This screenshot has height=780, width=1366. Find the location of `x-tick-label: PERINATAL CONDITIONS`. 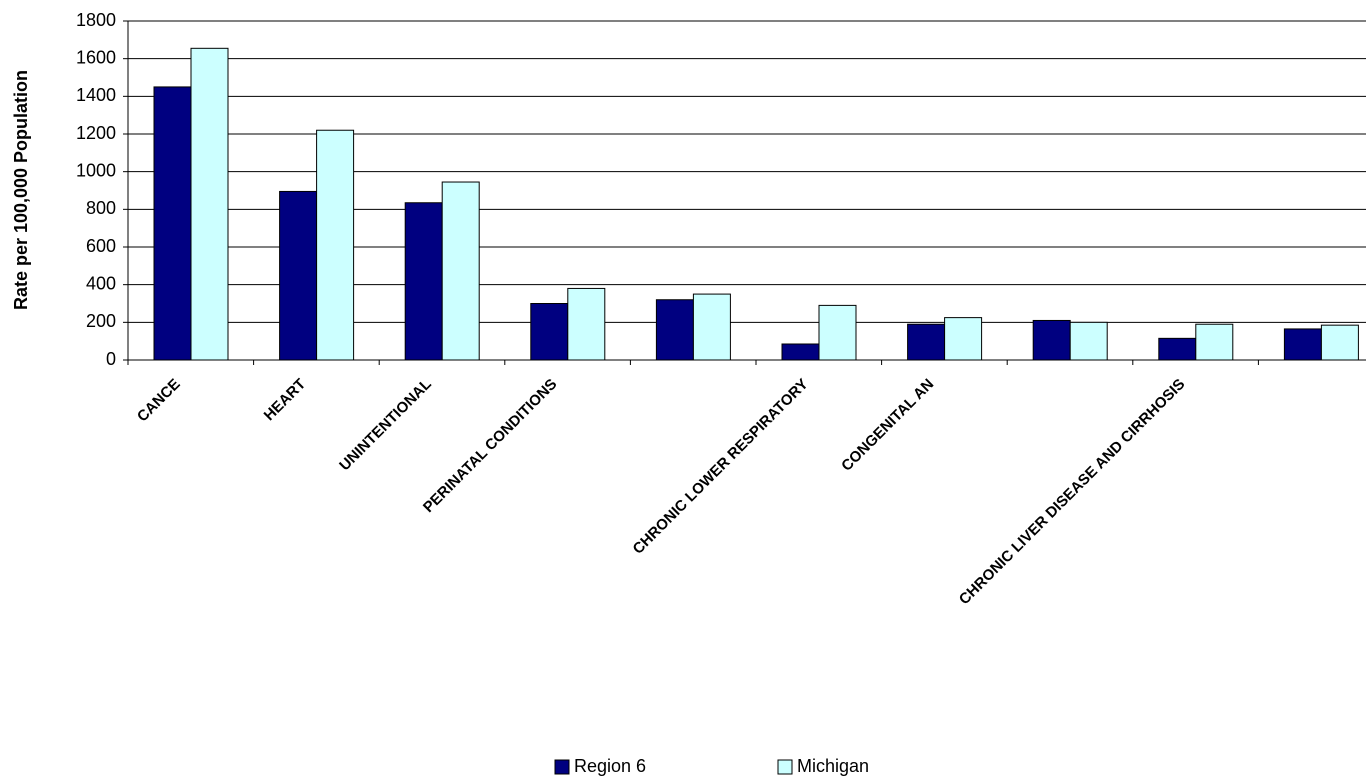

x-tick-label: PERINATAL CONDITIONS is located at coordinates (490, 446).